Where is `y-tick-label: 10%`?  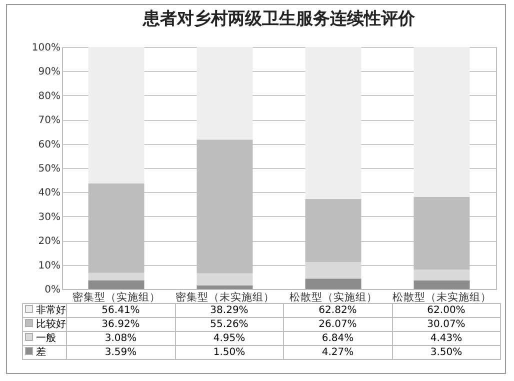 y-tick-label: 10% is located at coordinates (49, 266).